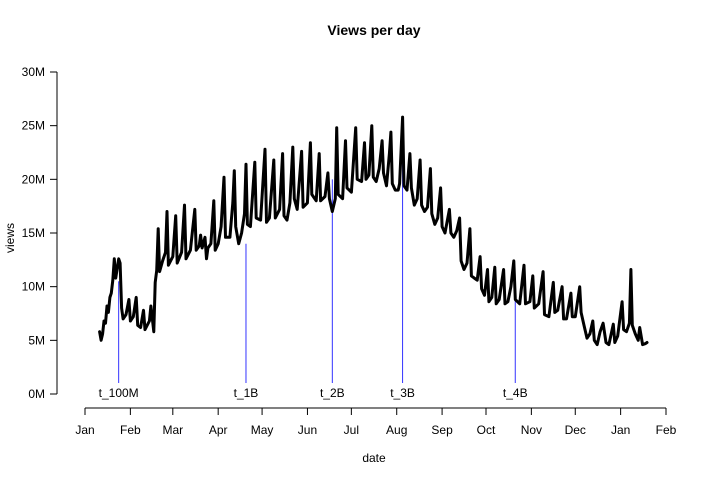 The width and height of the screenshot is (720, 480). What do you see at coordinates (36, 394) in the screenshot?
I see `y-tick-label: 0M` at bounding box center [36, 394].